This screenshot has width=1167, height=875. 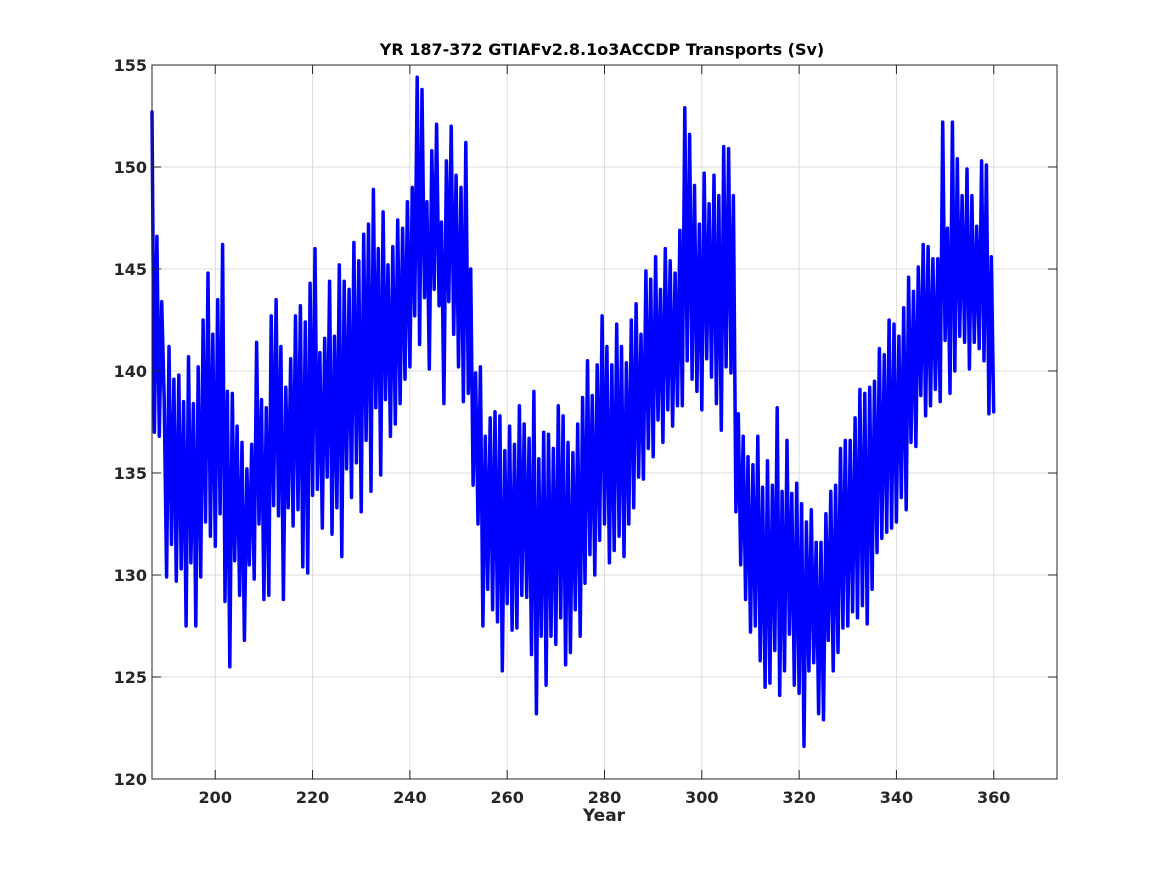 What do you see at coordinates (506, 797) in the screenshot?
I see `x-tick-label: 260` at bounding box center [506, 797].